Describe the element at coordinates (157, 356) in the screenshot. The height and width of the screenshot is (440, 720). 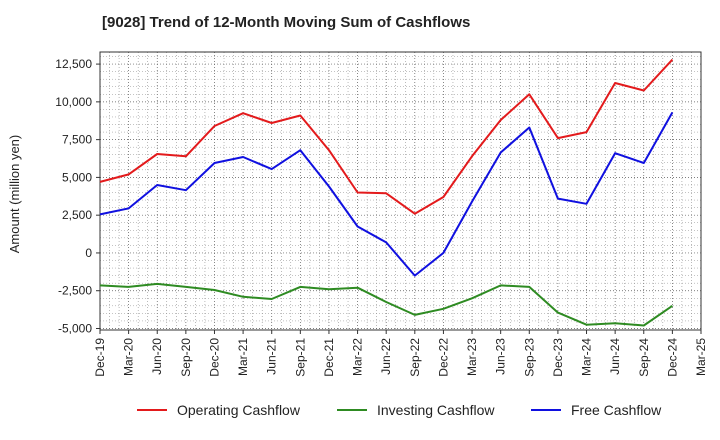
I see `x-tick-label: Jun-20` at that location.